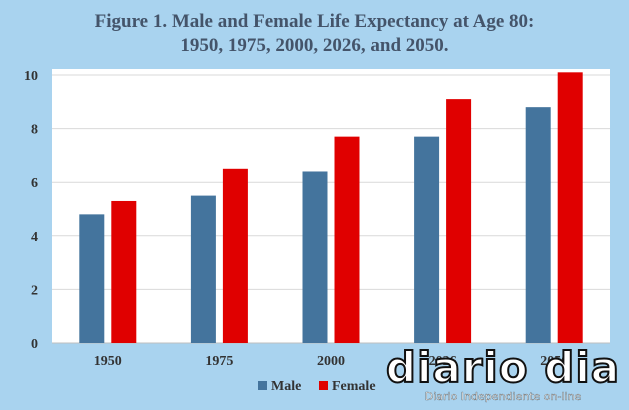 The image size is (629, 410). Describe the element at coordinates (503, 367) in the screenshot. I see `watermark-logo: diario dia` at that location.